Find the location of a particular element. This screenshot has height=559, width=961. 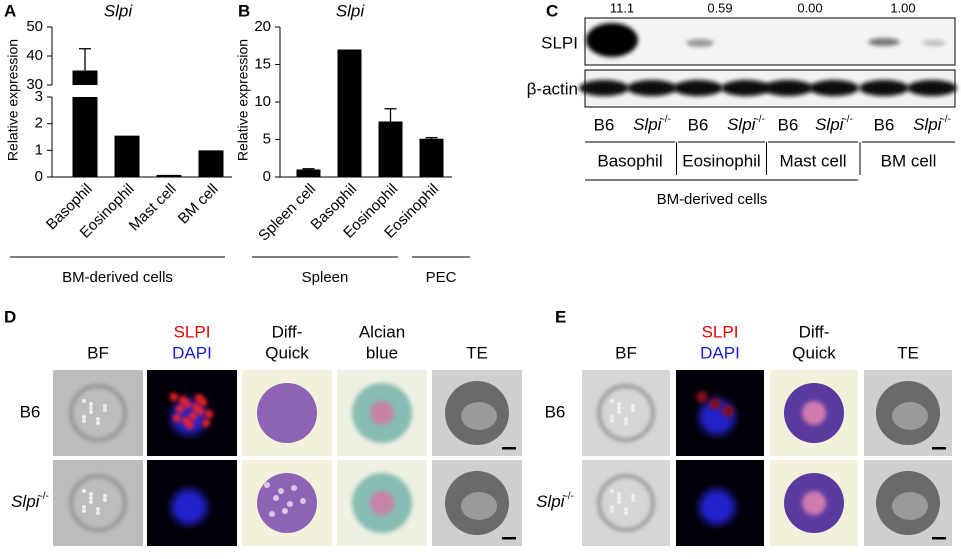

blot-row-label: β-actin is located at coordinates (552, 88).